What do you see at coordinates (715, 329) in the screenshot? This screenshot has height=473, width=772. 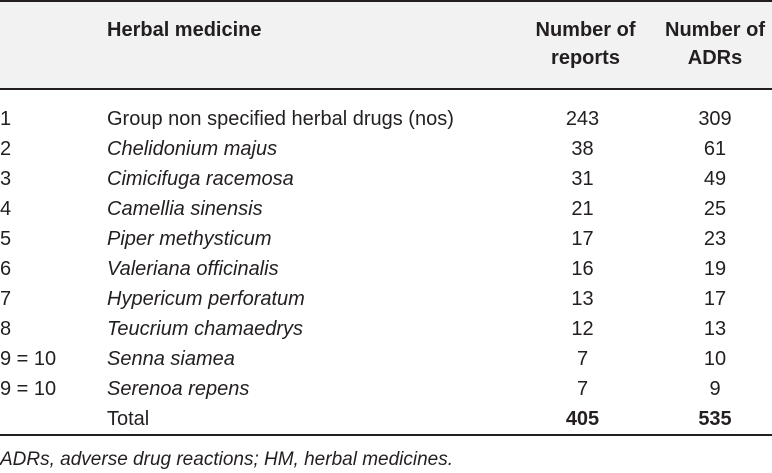 I see `number-of-adrs: 13` at bounding box center [715, 329].